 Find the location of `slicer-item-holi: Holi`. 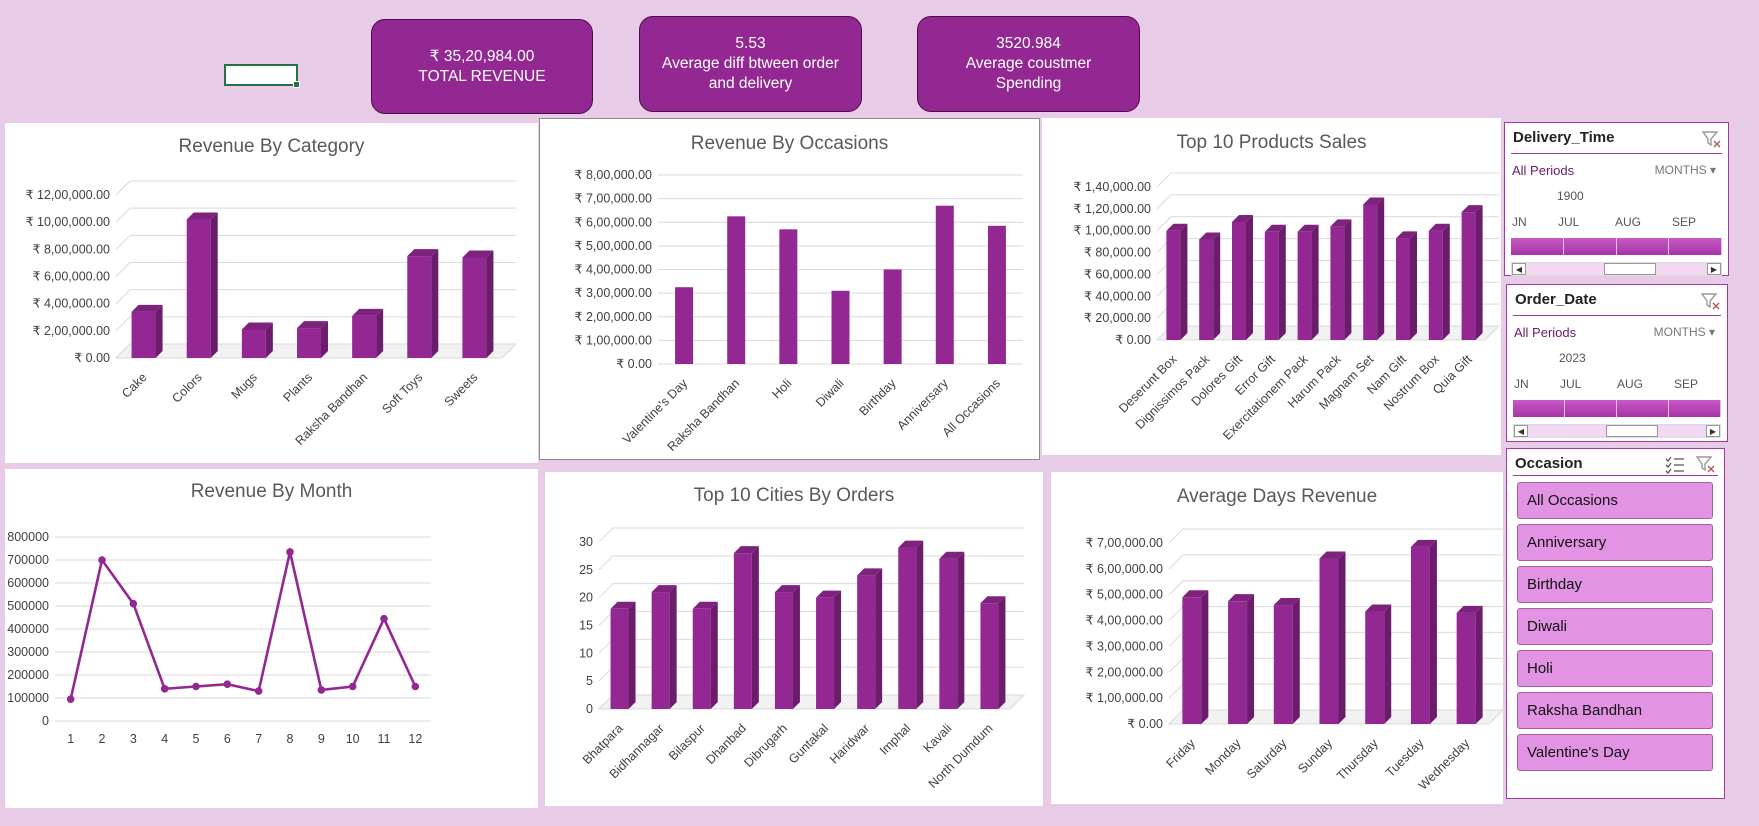

slicer-item-holi: Holi is located at coordinates (1615, 668).